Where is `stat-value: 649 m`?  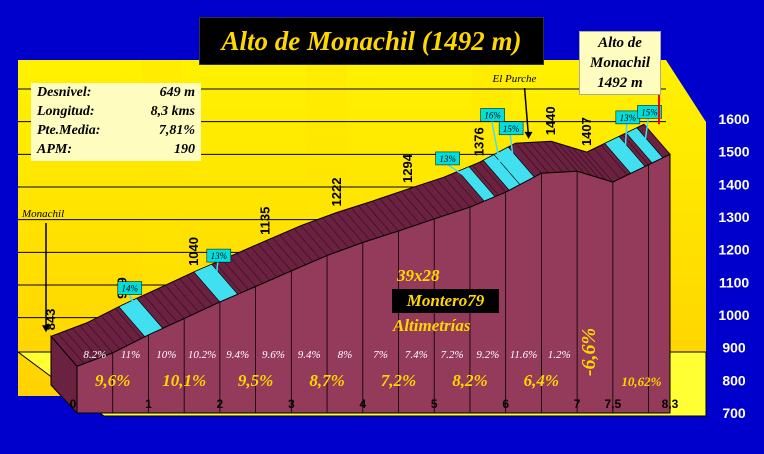 stat-value: 649 m is located at coordinates (177, 92).